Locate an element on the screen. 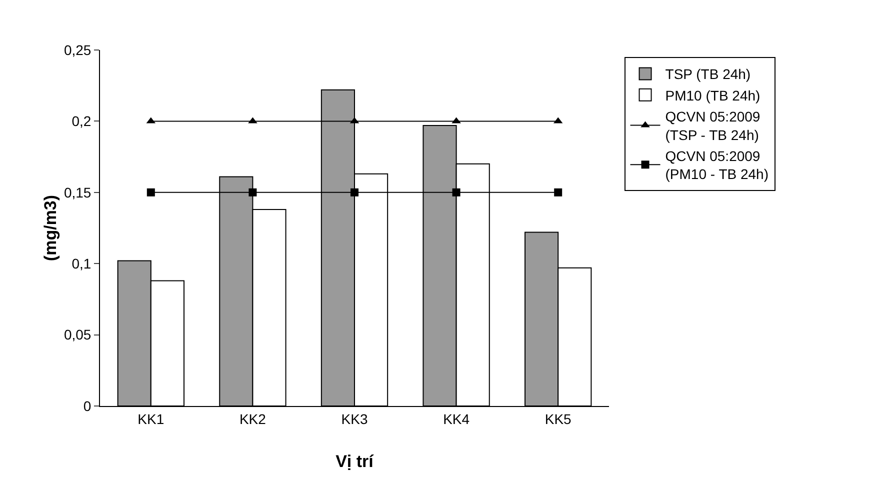 The image size is (889, 486). x-tick-label: KK3 is located at coordinates (354, 418).